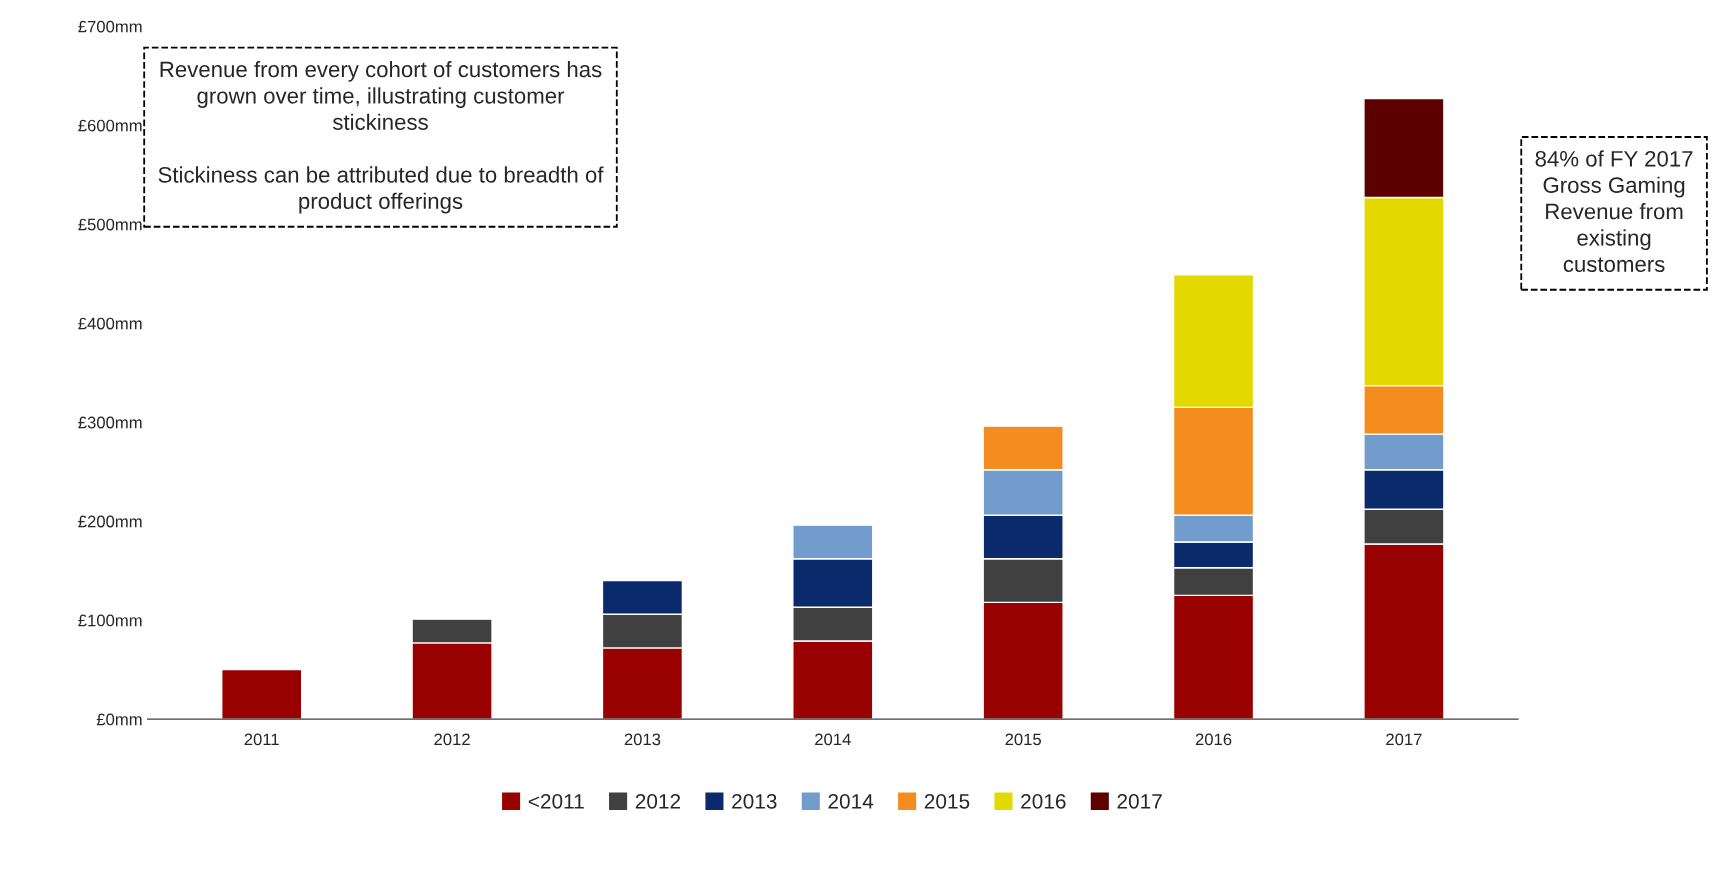 The height and width of the screenshot is (877, 1735). I want to click on legend-label: 2016, so click(1043, 801).